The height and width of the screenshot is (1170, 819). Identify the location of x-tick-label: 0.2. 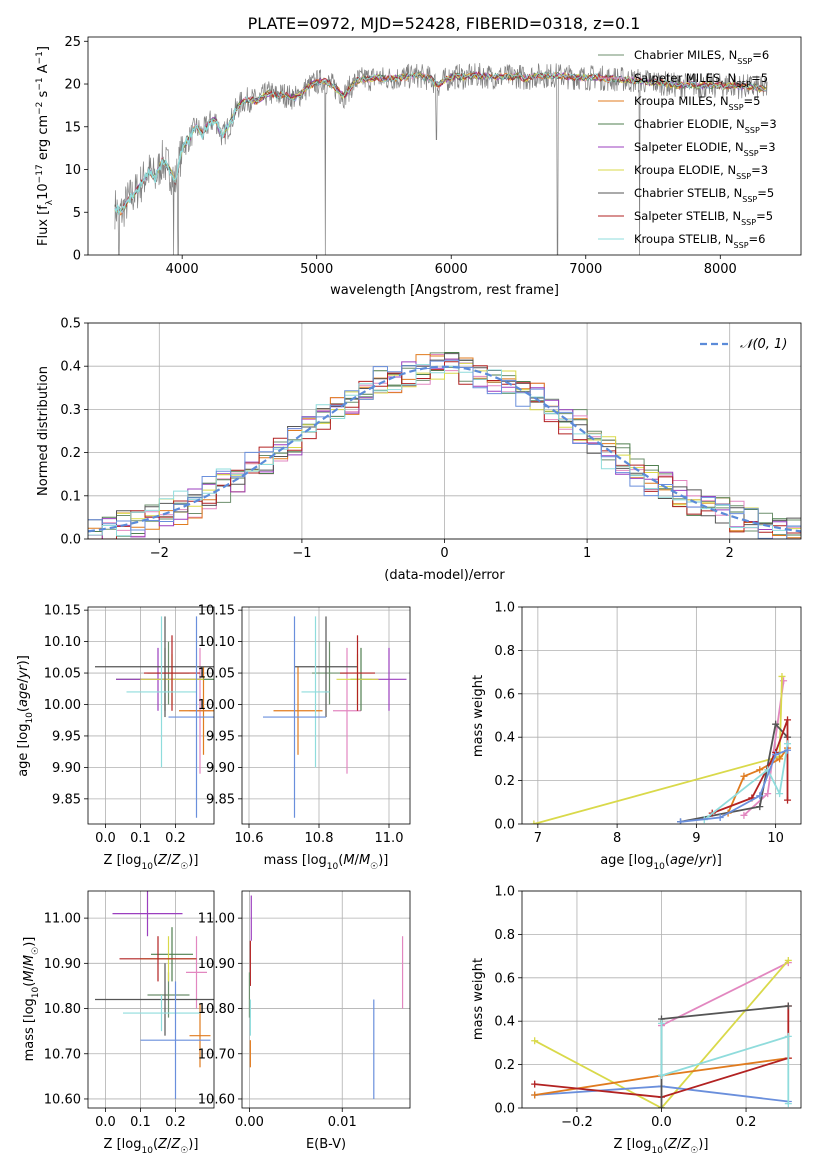
(746, 1122).